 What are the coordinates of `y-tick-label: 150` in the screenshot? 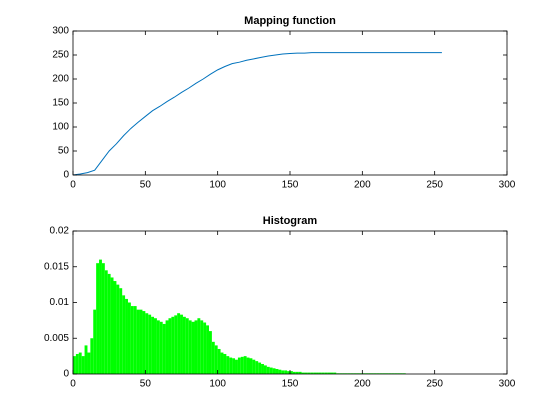 It's located at (60, 103).